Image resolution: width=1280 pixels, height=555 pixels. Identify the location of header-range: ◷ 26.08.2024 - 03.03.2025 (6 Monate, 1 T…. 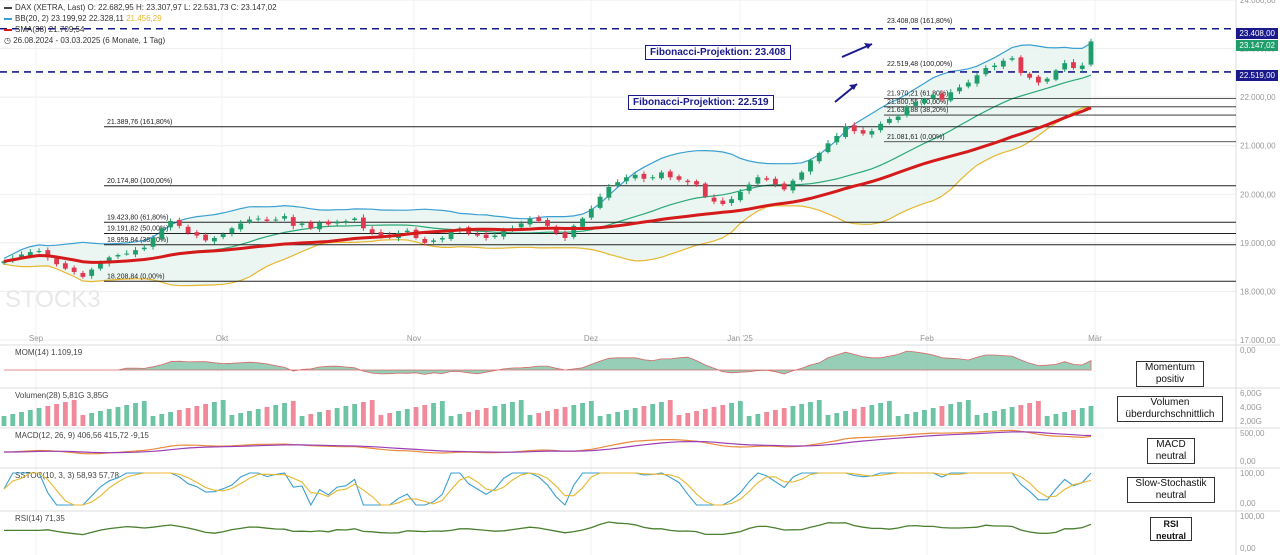
(84, 41).